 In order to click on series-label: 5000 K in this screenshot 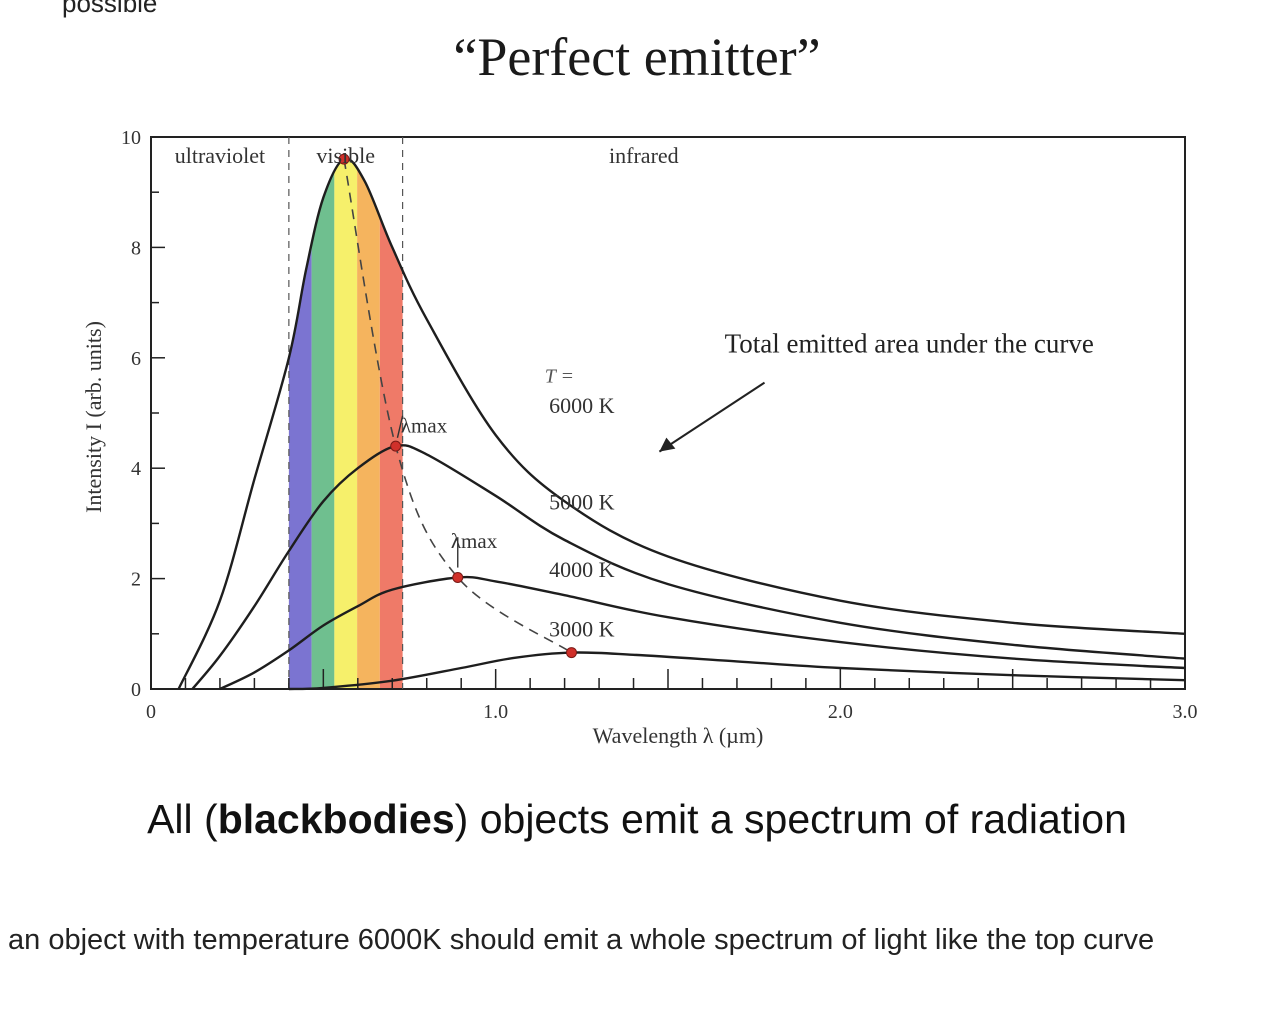, I will do `click(582, 502)`.